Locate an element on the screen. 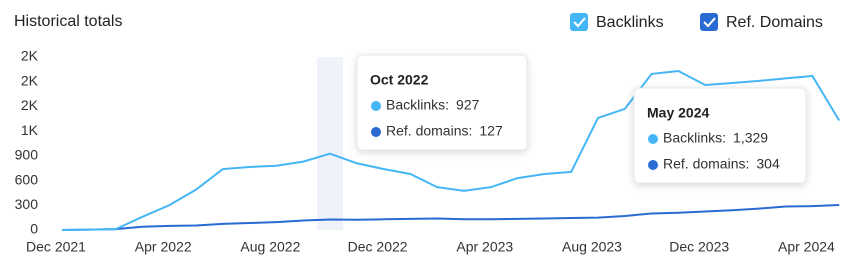  tooltip-value: 927 is located at coordinates (468, 105).